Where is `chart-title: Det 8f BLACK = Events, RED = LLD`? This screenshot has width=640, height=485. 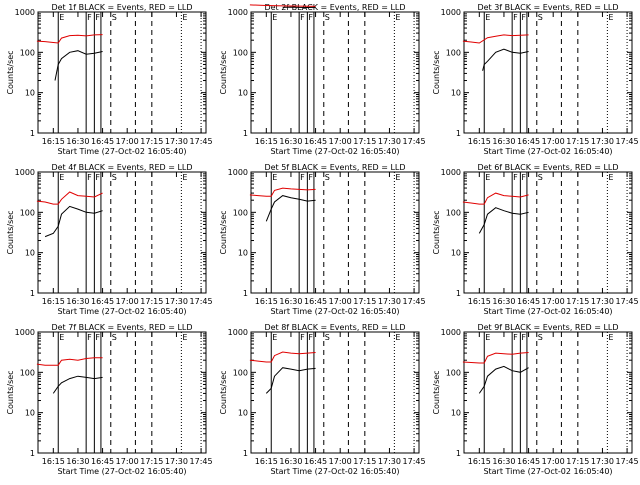
chart-title: Det 8f BLACK = Events, RED = LLD is located at coordinates (334, 327).